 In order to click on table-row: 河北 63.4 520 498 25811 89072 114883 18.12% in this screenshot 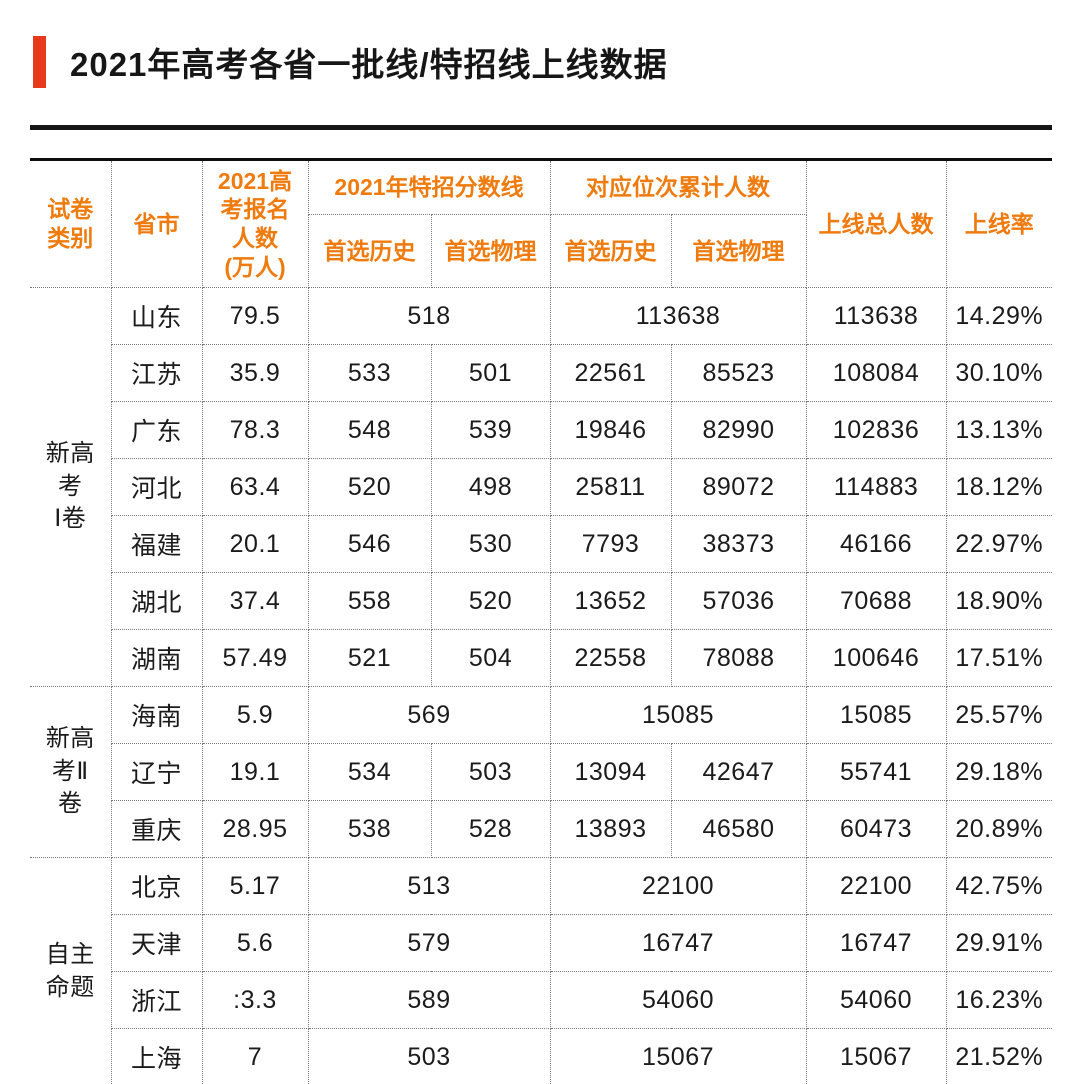, I will do `click(541, 487)`.